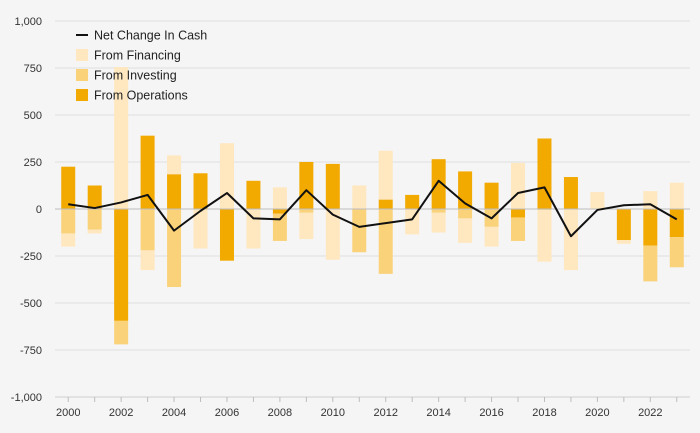 Image resolution: width=700 pixels, height=433 pixels. What do you see at coordinates (31, 257) in the screenshot?
I see `y-tick-label: -250` at bounding box center [31, 257].